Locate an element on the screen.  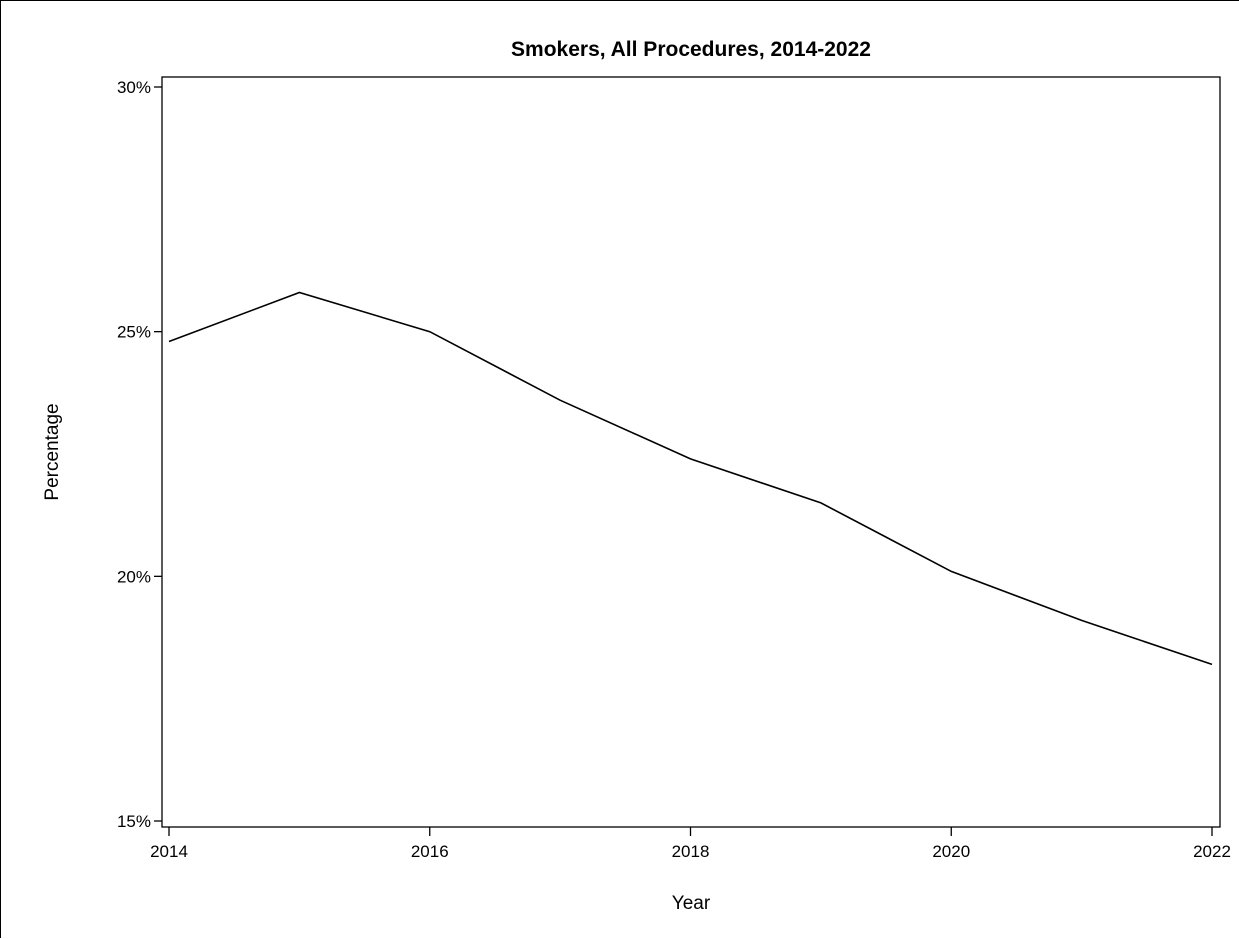
x-tick-label: 2020 is located at coordinates (951, 851).